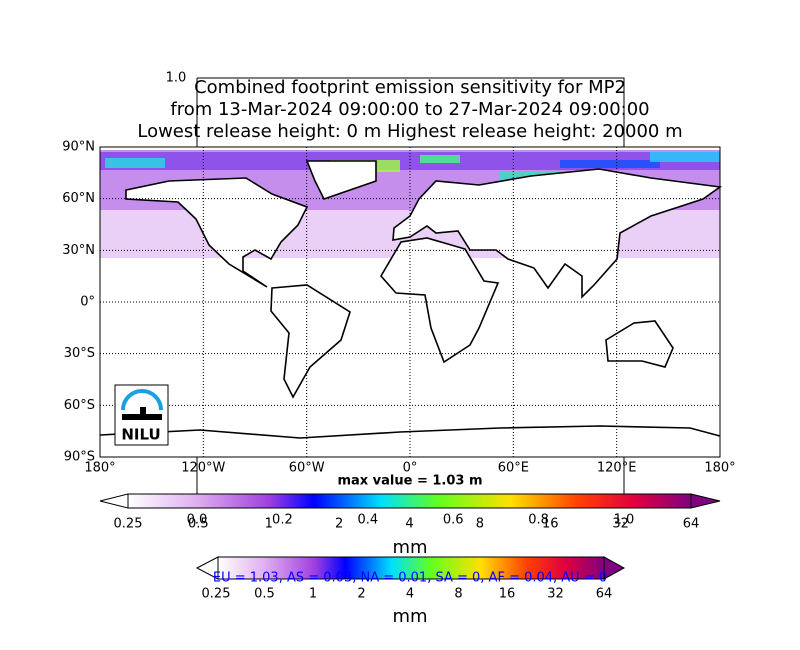  I want to click on axis-tick-label: 0.6, so click(453, 520).